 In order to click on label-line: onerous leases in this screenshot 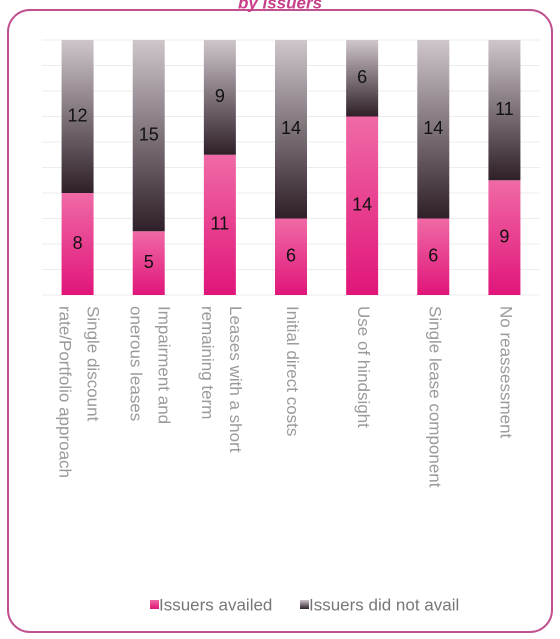, I will do `click(135, 363)`.